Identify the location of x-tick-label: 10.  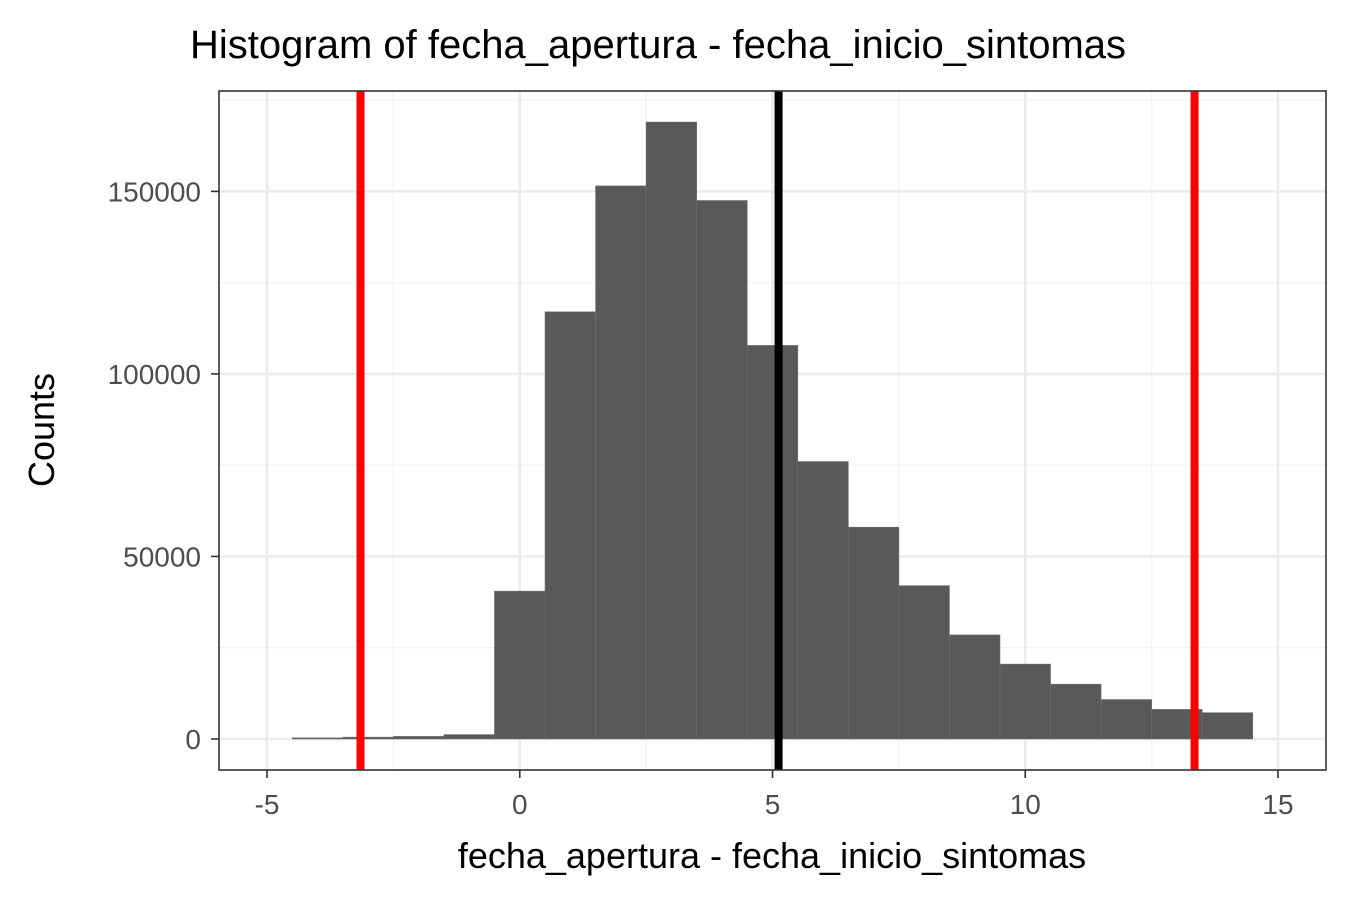
(1025, 804).